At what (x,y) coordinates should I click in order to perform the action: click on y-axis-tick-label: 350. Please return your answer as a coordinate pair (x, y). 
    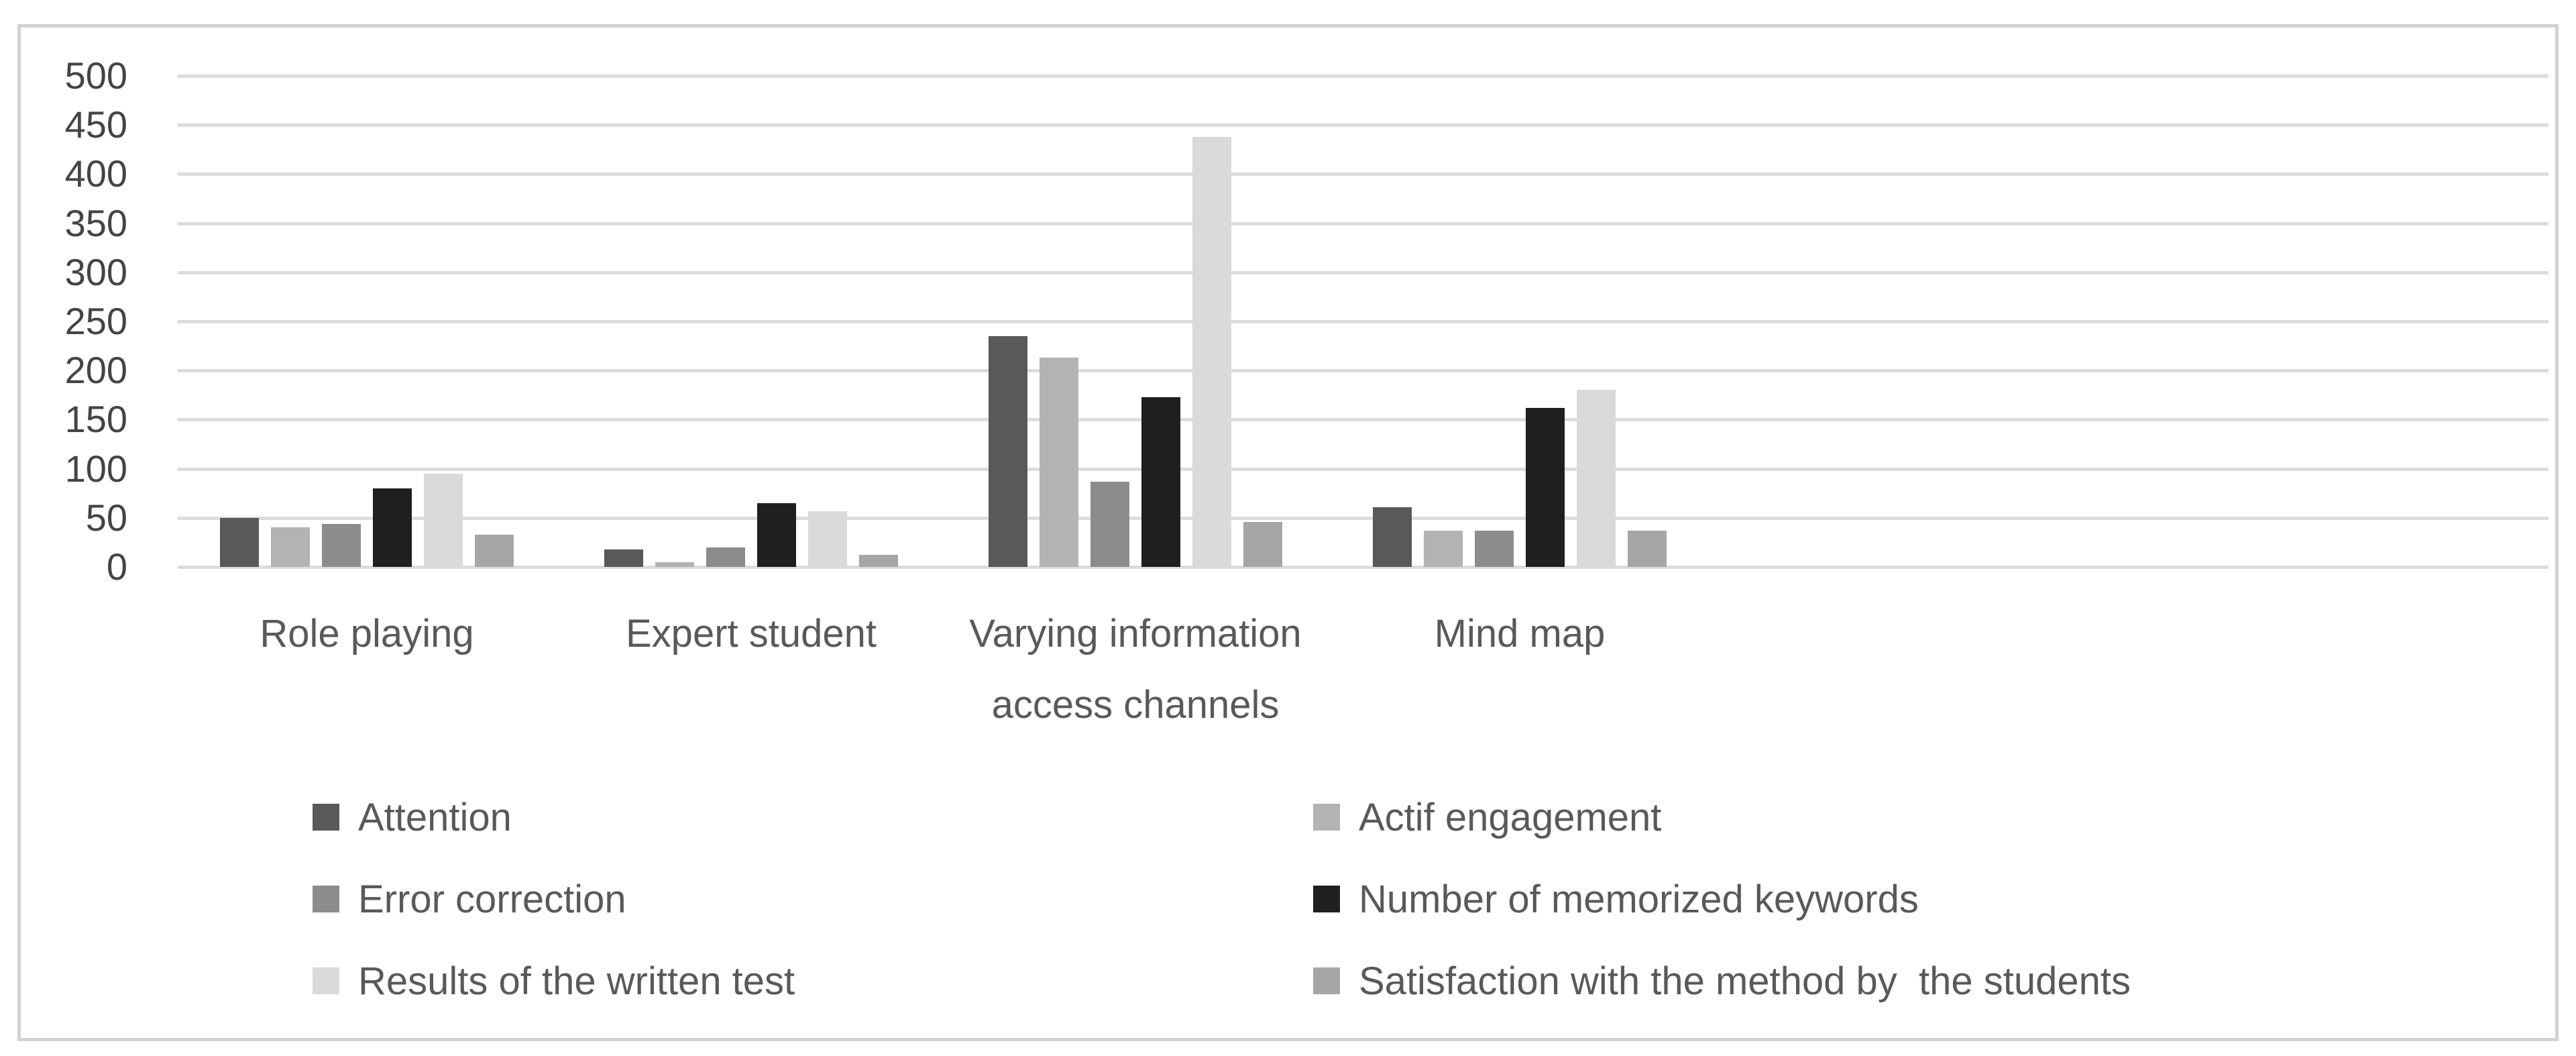
    Looking at the image, I should click on (95, 222).